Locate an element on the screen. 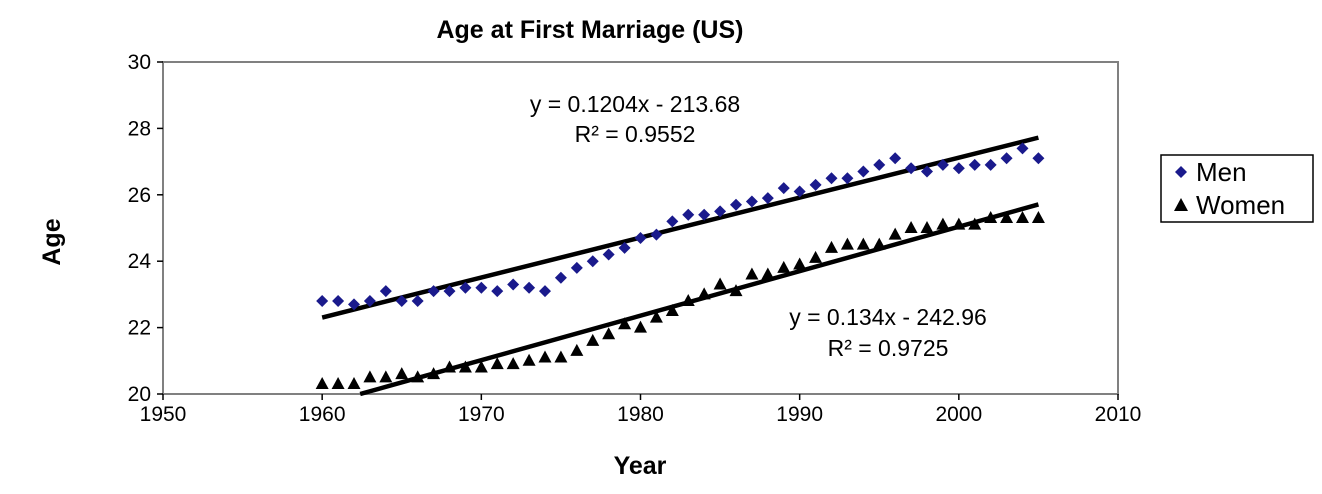 This screenshot has height=494, width=1322. x-tick-label: 1960 is located at coordinates (322, 414).